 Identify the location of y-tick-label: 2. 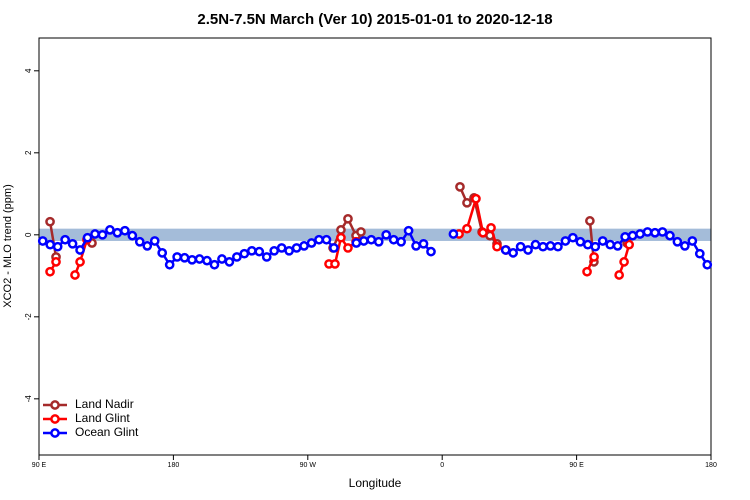
(28, 152).